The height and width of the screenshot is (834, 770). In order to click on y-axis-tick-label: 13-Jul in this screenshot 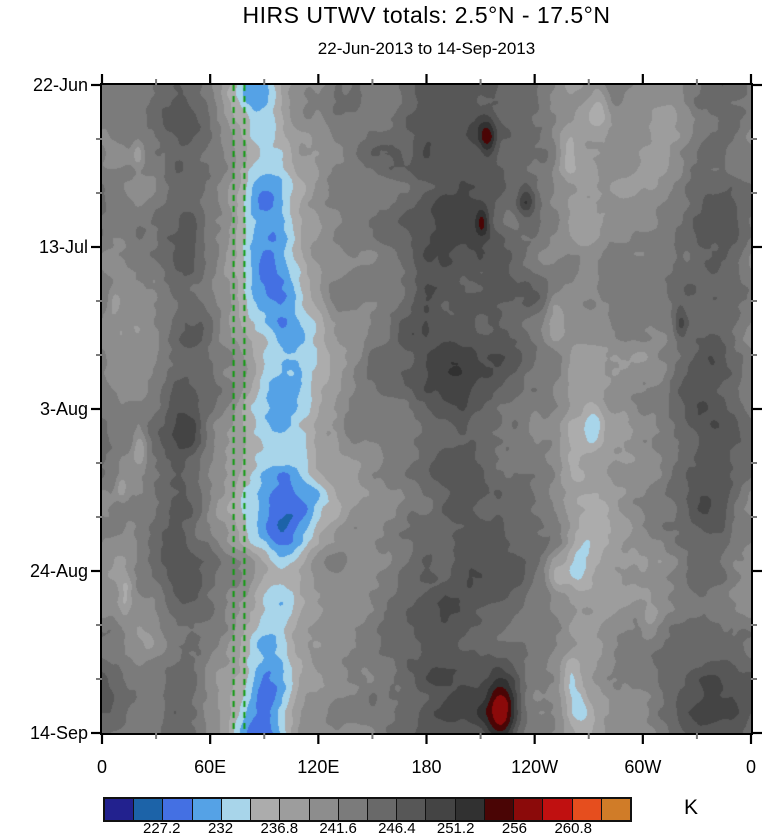, I will do `click(63, 247)`.